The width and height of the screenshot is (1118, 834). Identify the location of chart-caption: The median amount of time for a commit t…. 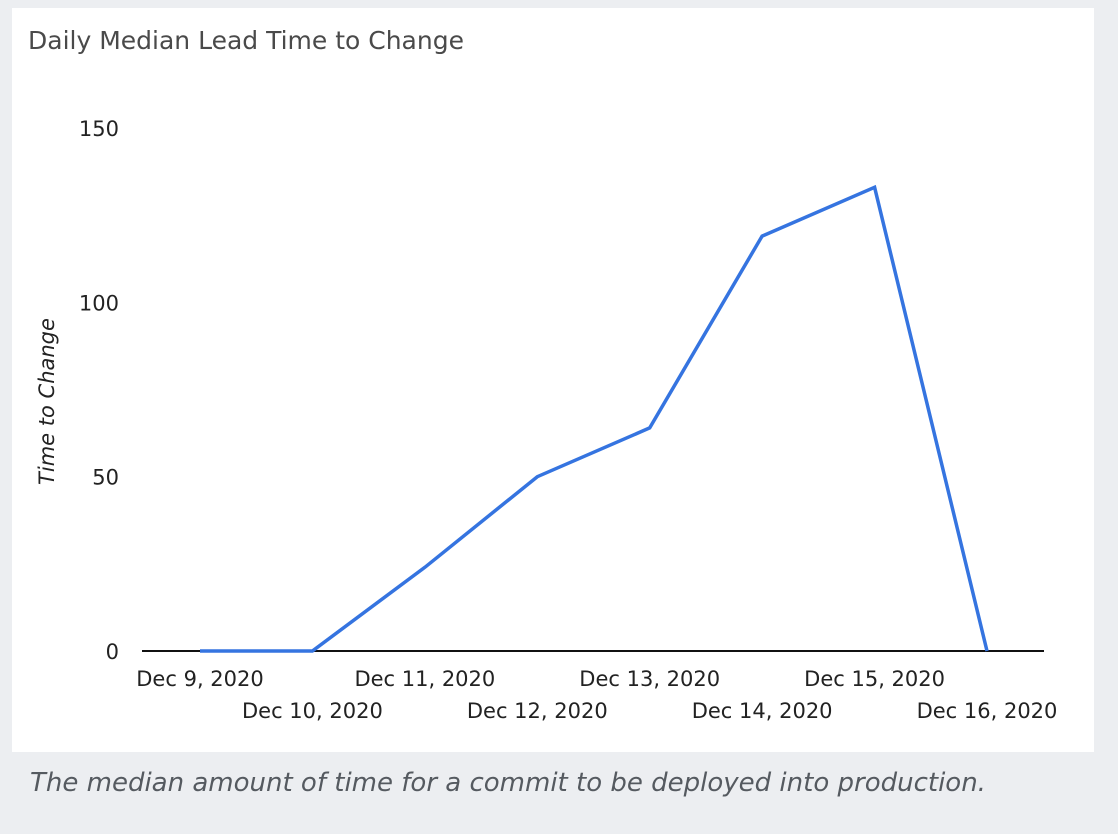
(508, 783).